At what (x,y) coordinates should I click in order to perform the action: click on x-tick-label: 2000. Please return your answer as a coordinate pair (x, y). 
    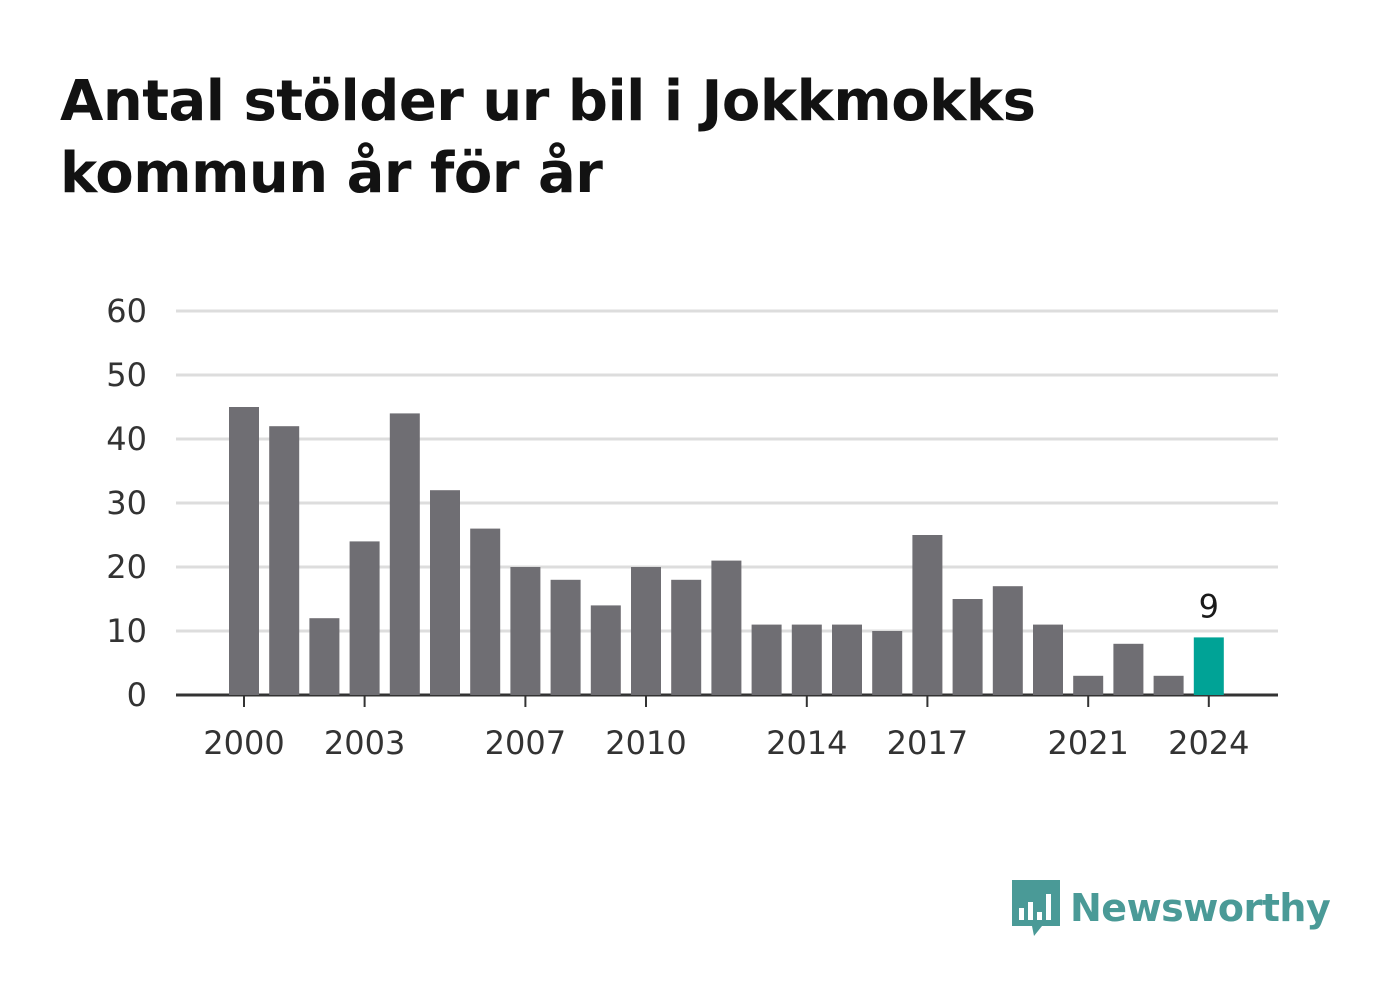
    Looking at the image, I should click on (243, 743).